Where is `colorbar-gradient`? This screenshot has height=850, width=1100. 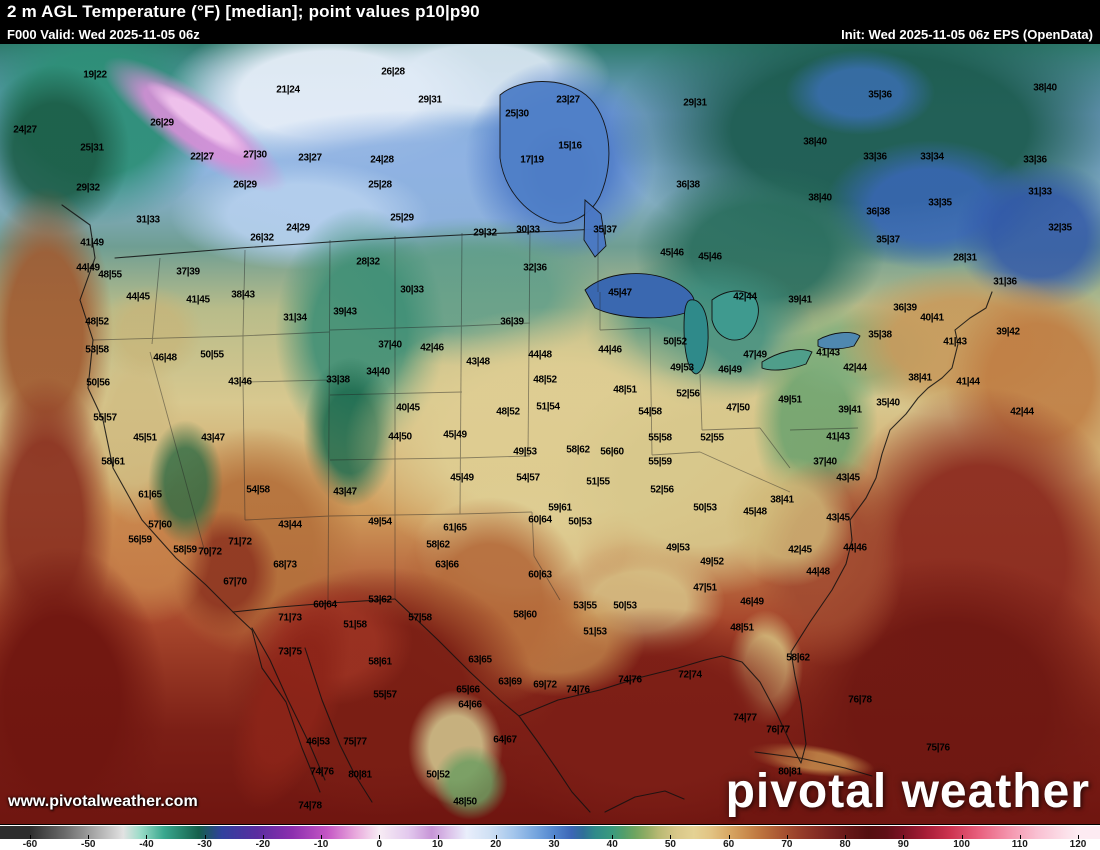
colorbar-gradient is located at coordinates (550, 832).